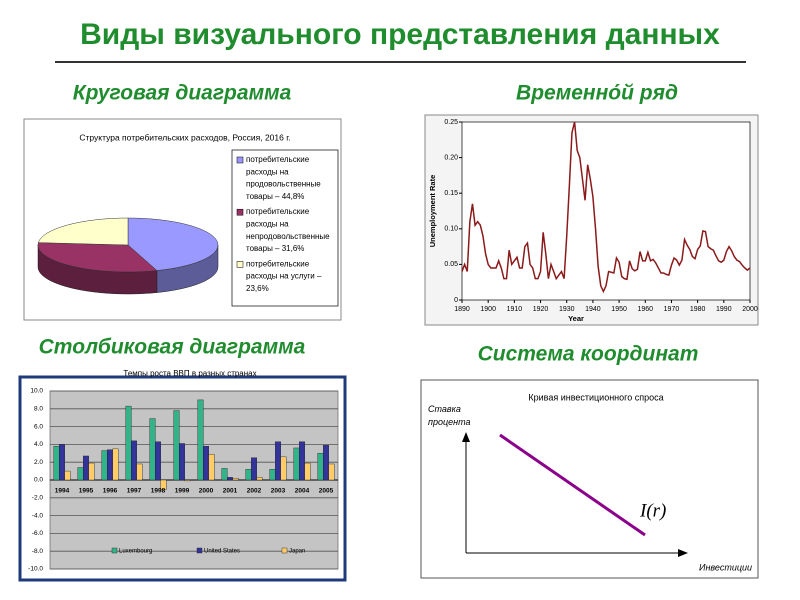 The width and height of the screenshot is (800, 600). I want to click on y-tick-label: -4.0, so click(38, 515).